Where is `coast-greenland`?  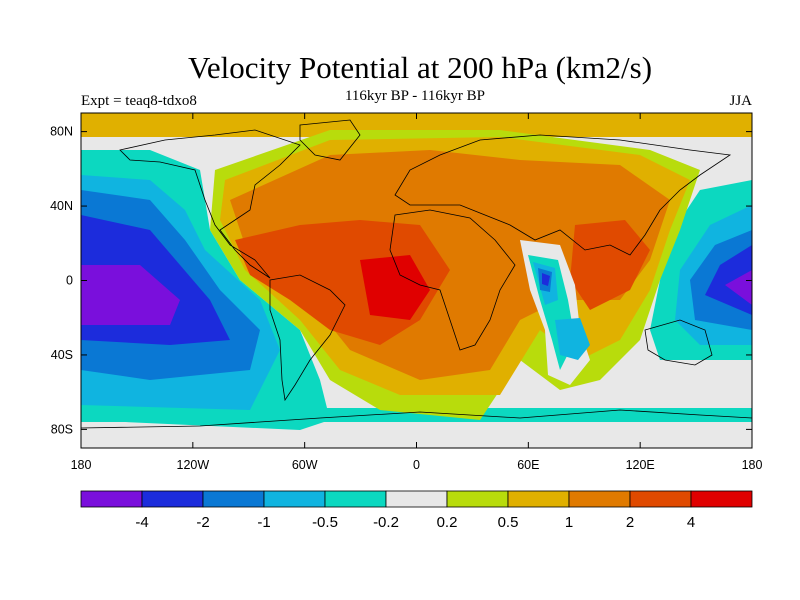
coast-greenland is located at coordinates (330, 140).